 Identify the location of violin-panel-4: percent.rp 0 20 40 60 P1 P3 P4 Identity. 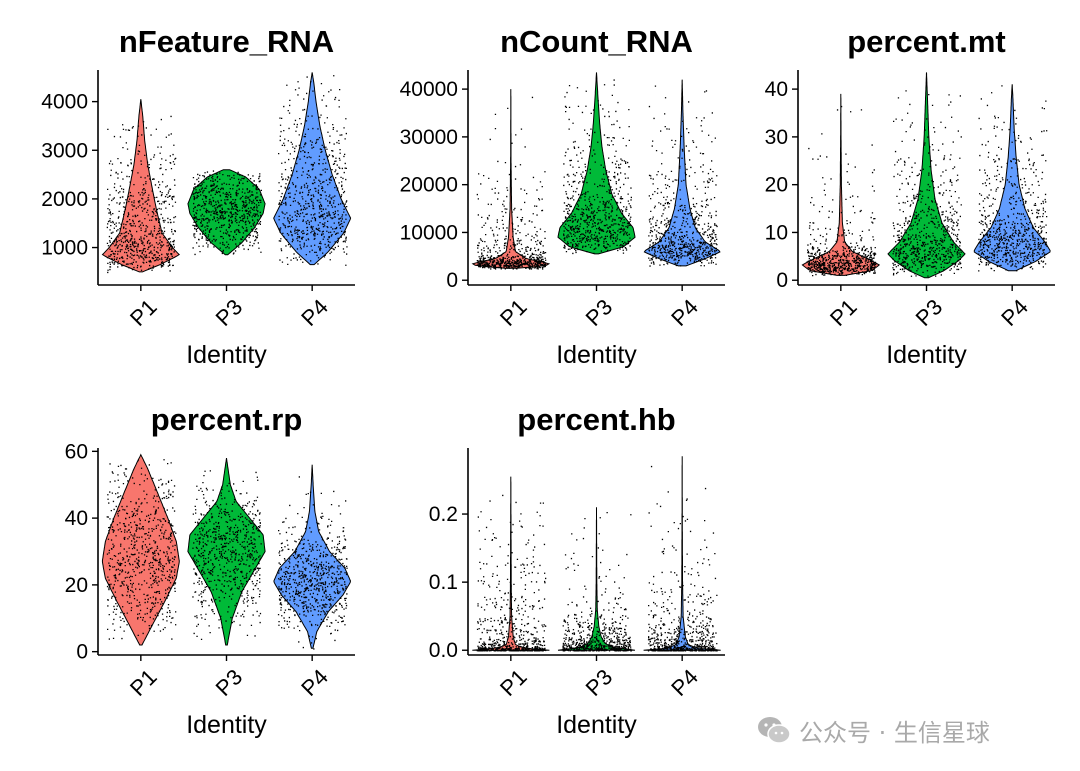
(210, 570).